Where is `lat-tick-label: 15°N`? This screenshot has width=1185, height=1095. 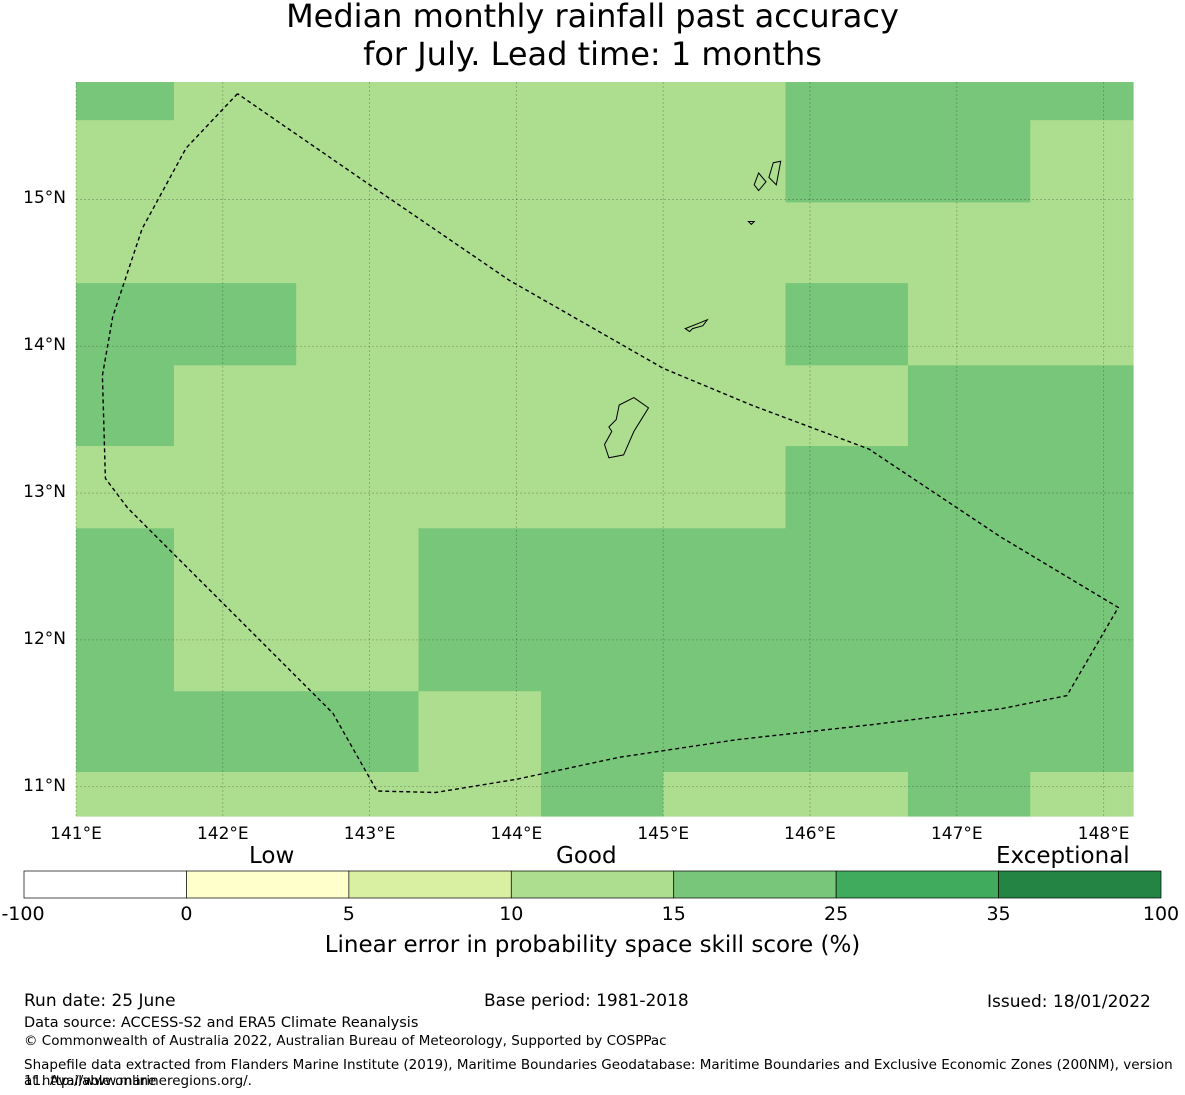 lat-tick-label: 15°N is located at coordinates (44, 198).